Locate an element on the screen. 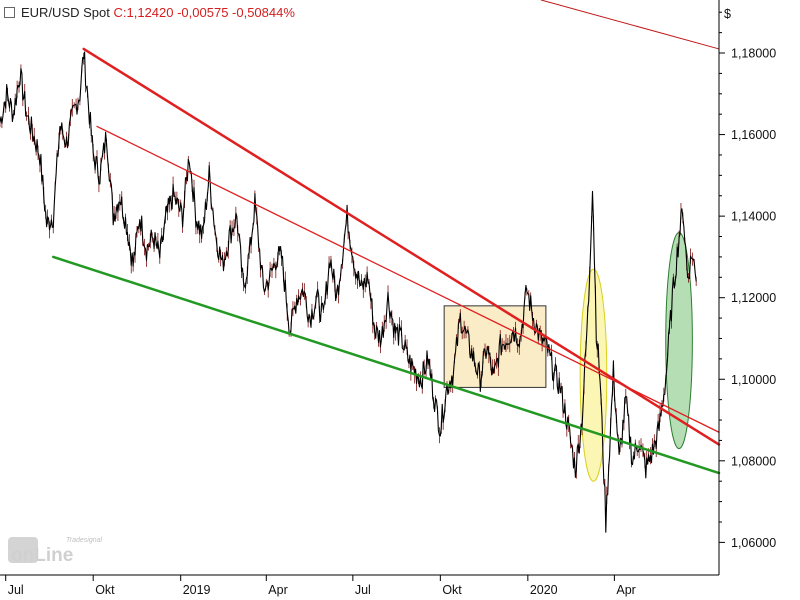 This screenshot has height=600, width=800. y-tick-label: 1,18000 is located at coordinates (753, 54).